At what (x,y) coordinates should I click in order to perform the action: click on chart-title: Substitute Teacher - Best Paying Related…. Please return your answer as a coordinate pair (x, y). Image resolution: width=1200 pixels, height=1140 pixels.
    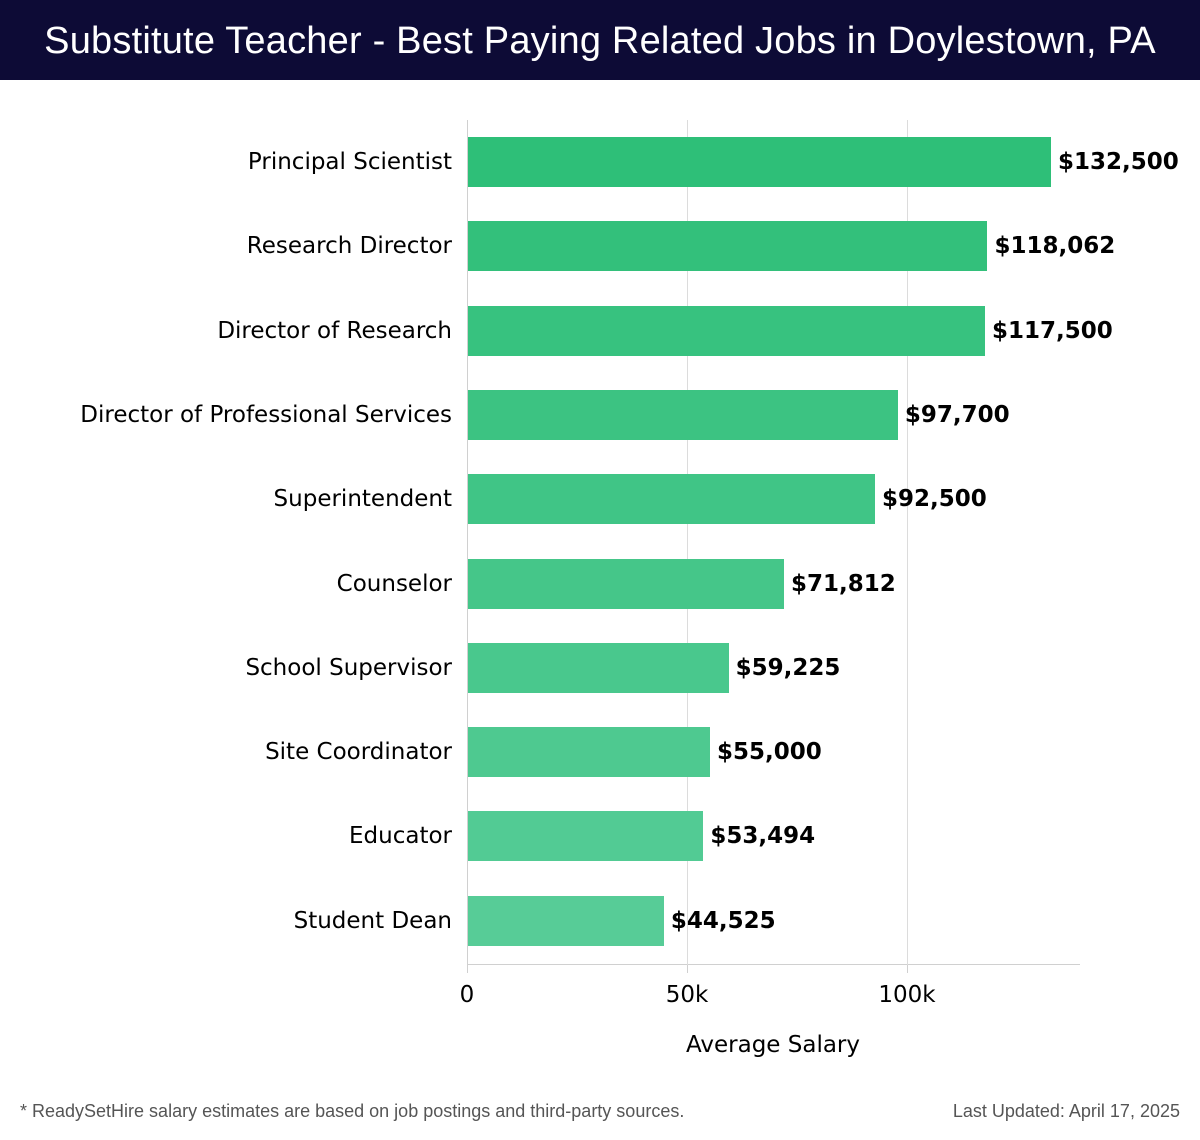
    Looking at the image, I should click on (600, 41).